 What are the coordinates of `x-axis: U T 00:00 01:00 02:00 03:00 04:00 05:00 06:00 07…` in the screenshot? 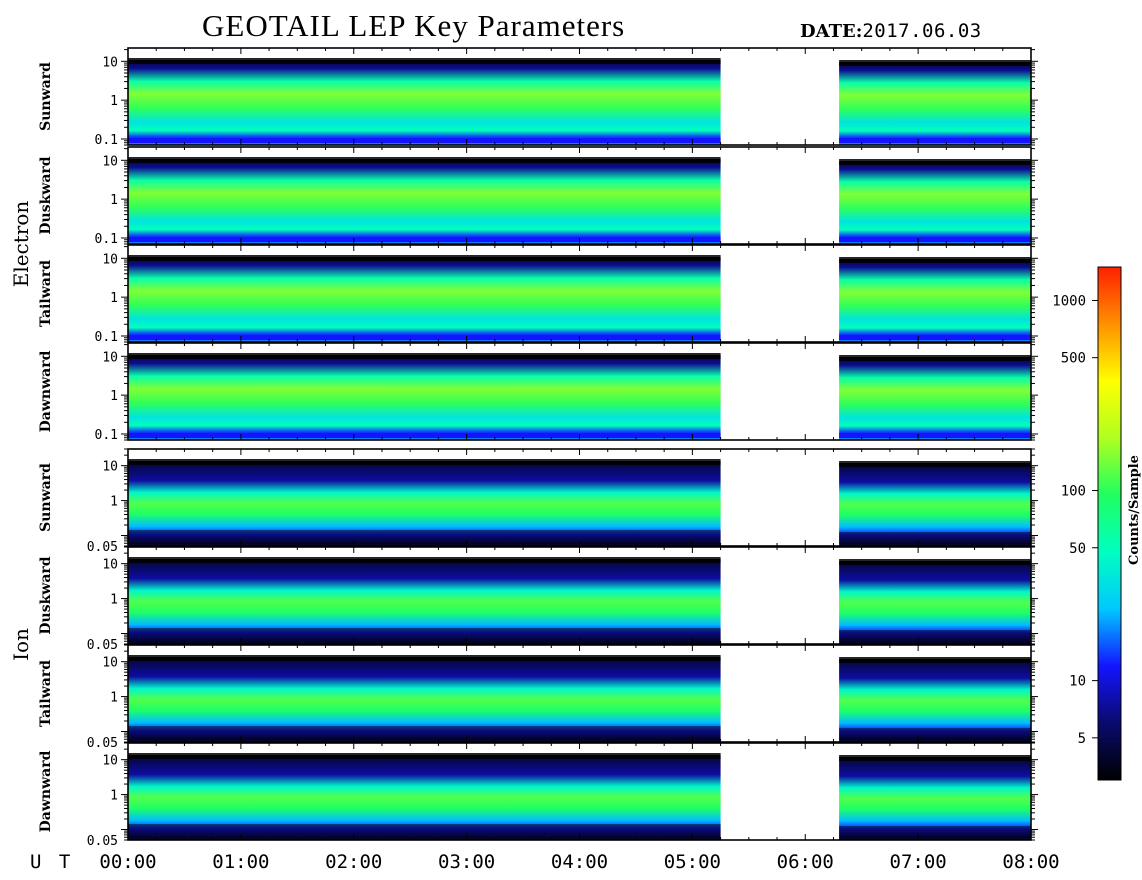 It's located at (545, 862).